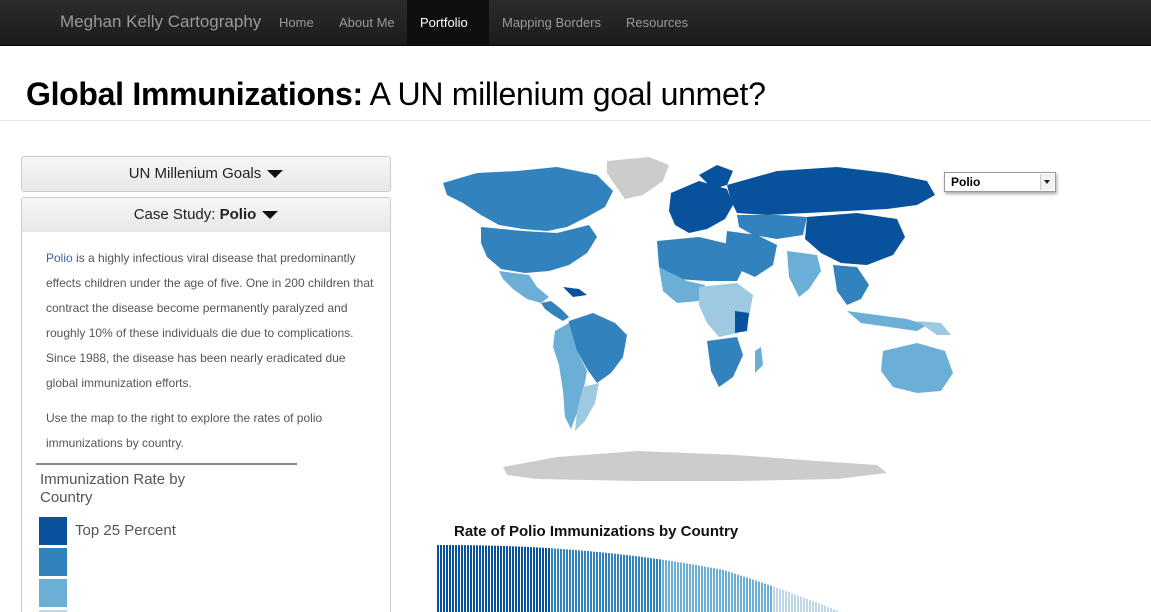 This screenshot has height=612, width=1151. I want to click on map-central-america, so click(555, 311).